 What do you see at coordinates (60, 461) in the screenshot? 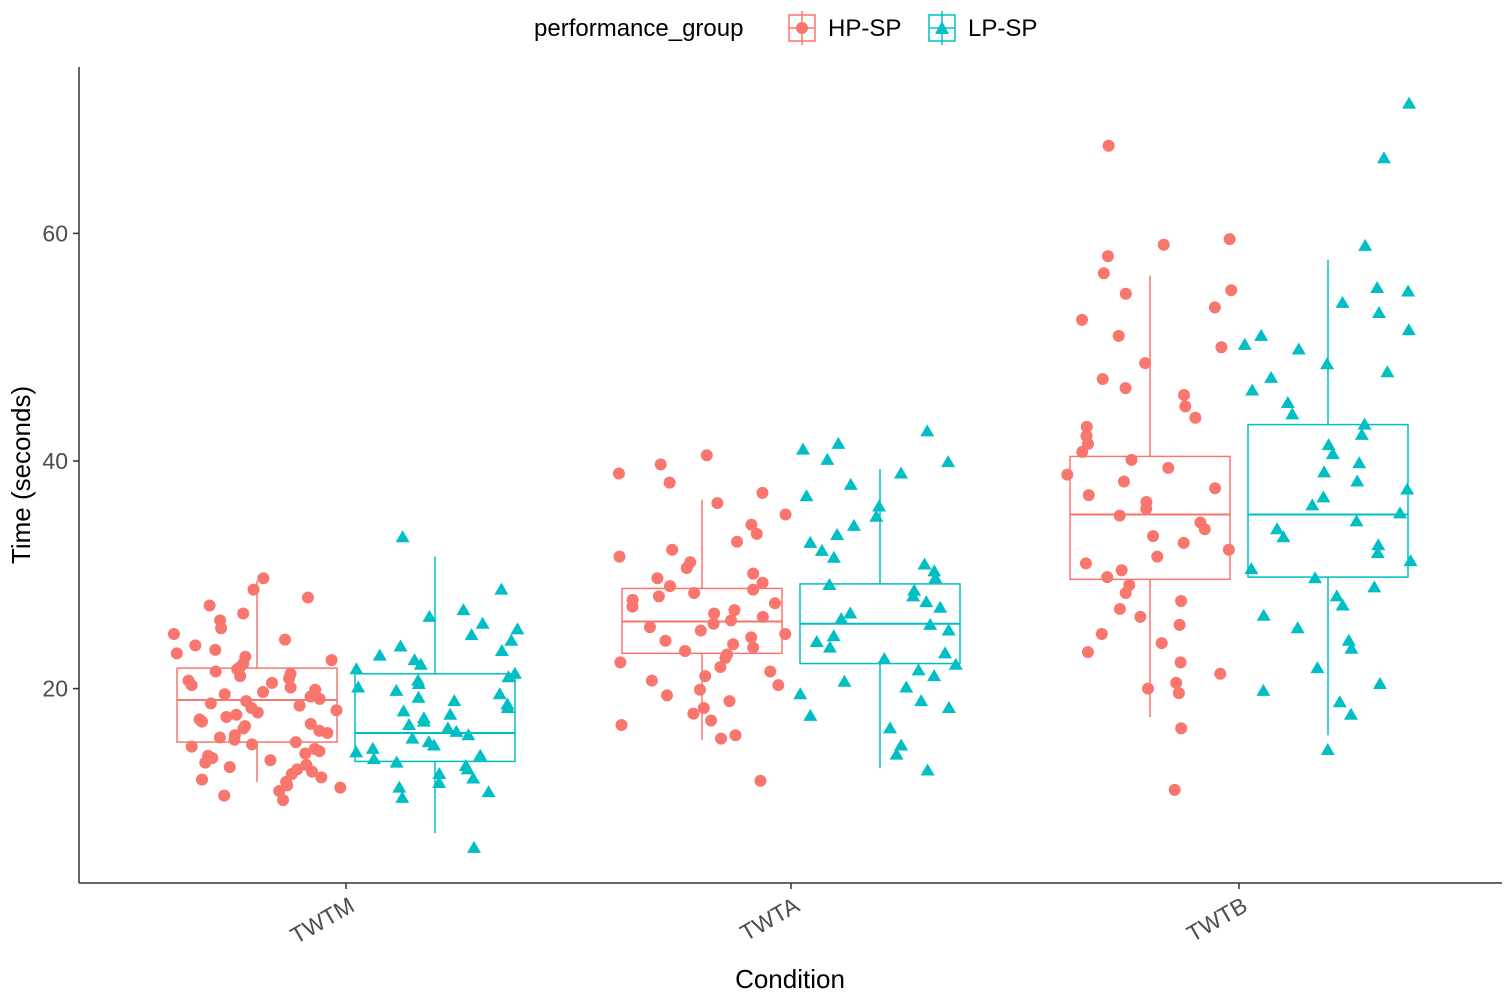
I see `y-axis-ticks: 20 40 60` at bounding box center [60, 461].